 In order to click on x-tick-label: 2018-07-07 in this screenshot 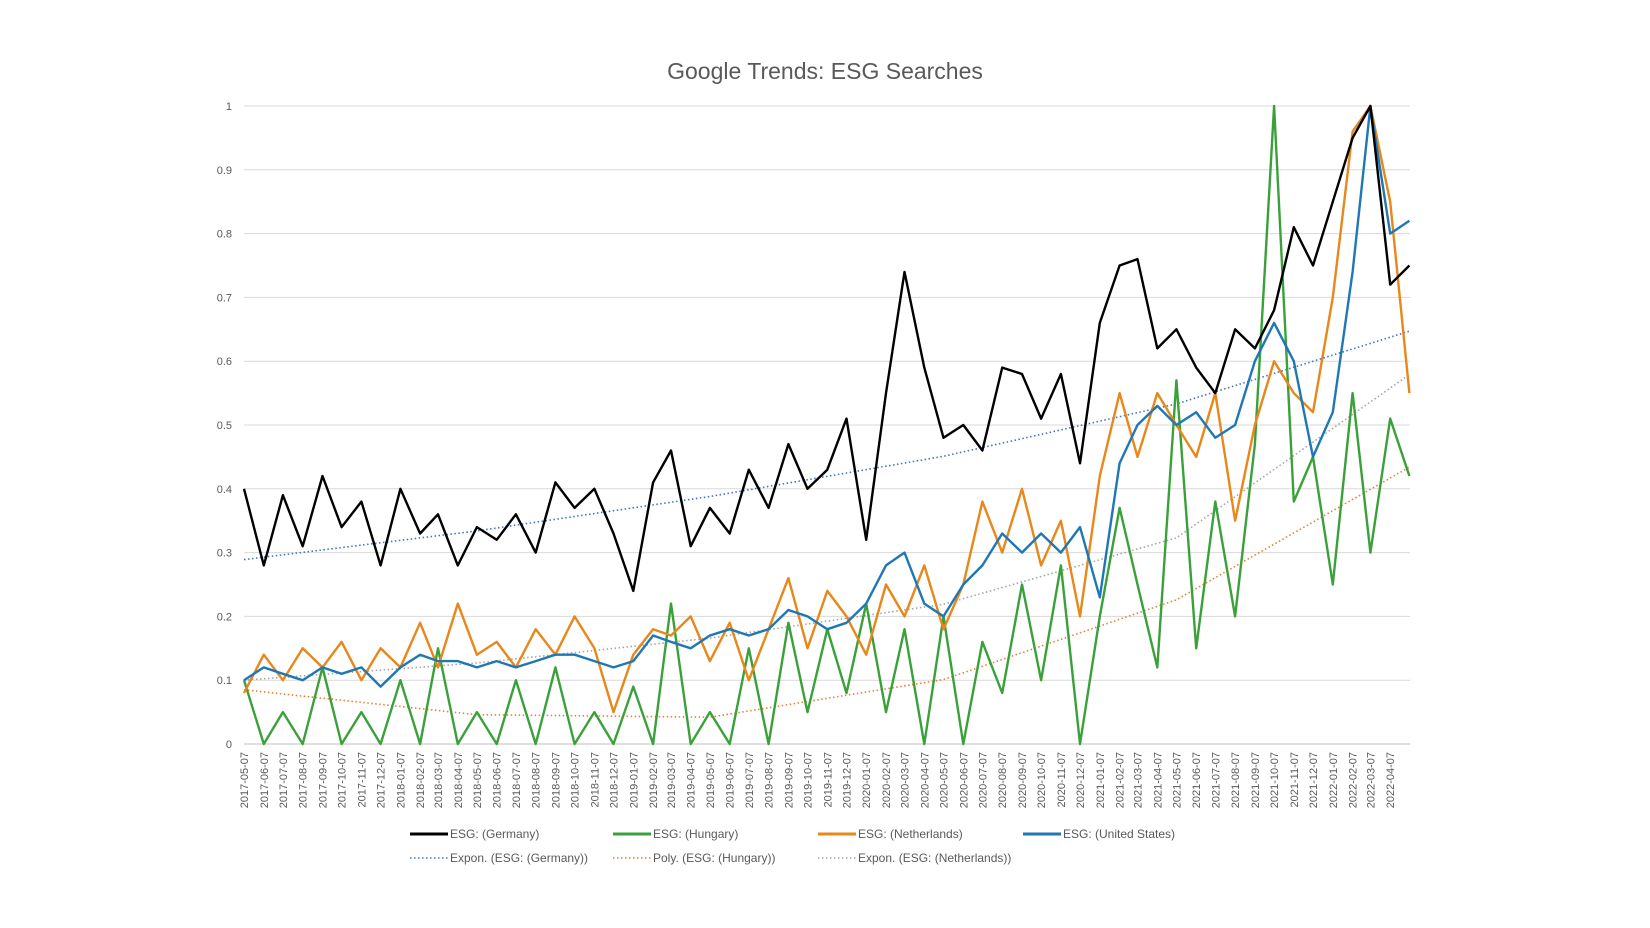, I will do `click(517, 780)`.